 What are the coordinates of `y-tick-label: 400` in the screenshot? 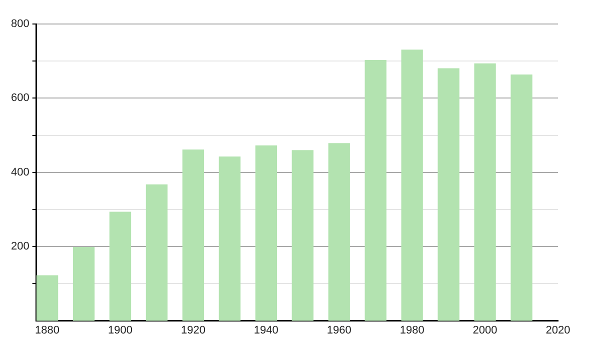 It's located at (20, 172).